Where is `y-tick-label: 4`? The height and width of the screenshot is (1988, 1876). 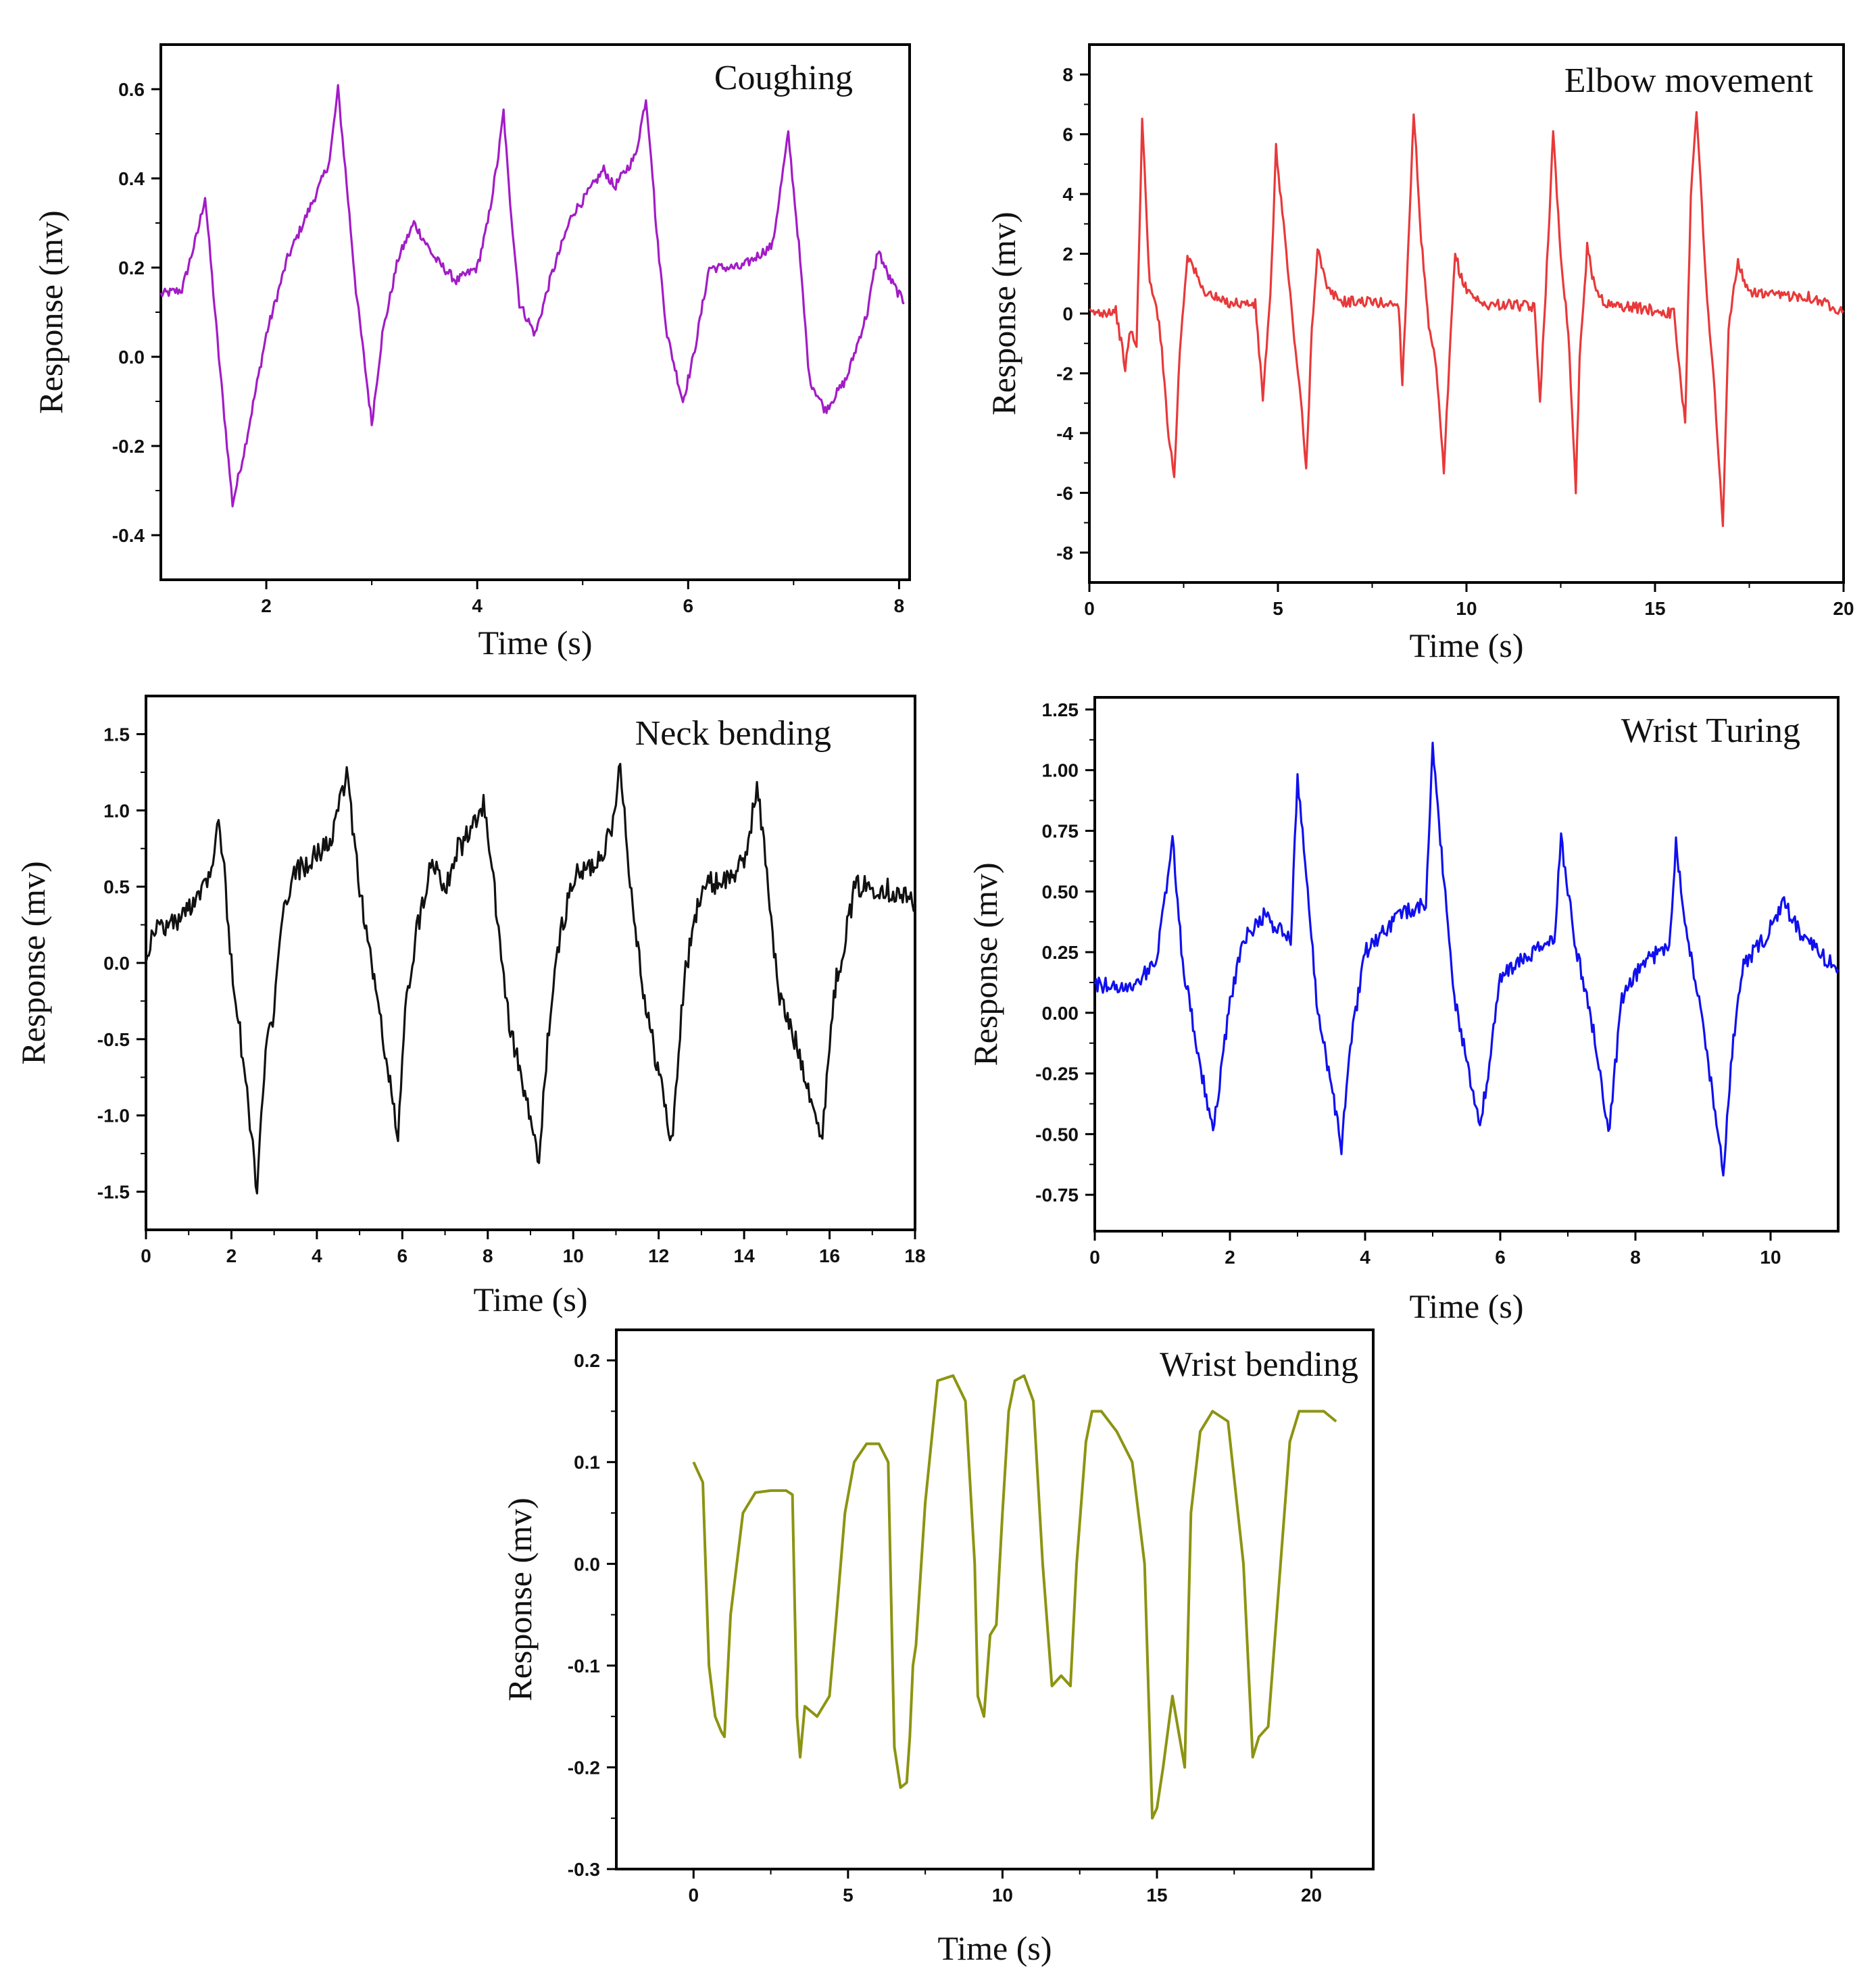 y-tick-label: 4 is located at coordinates (1067, 194).